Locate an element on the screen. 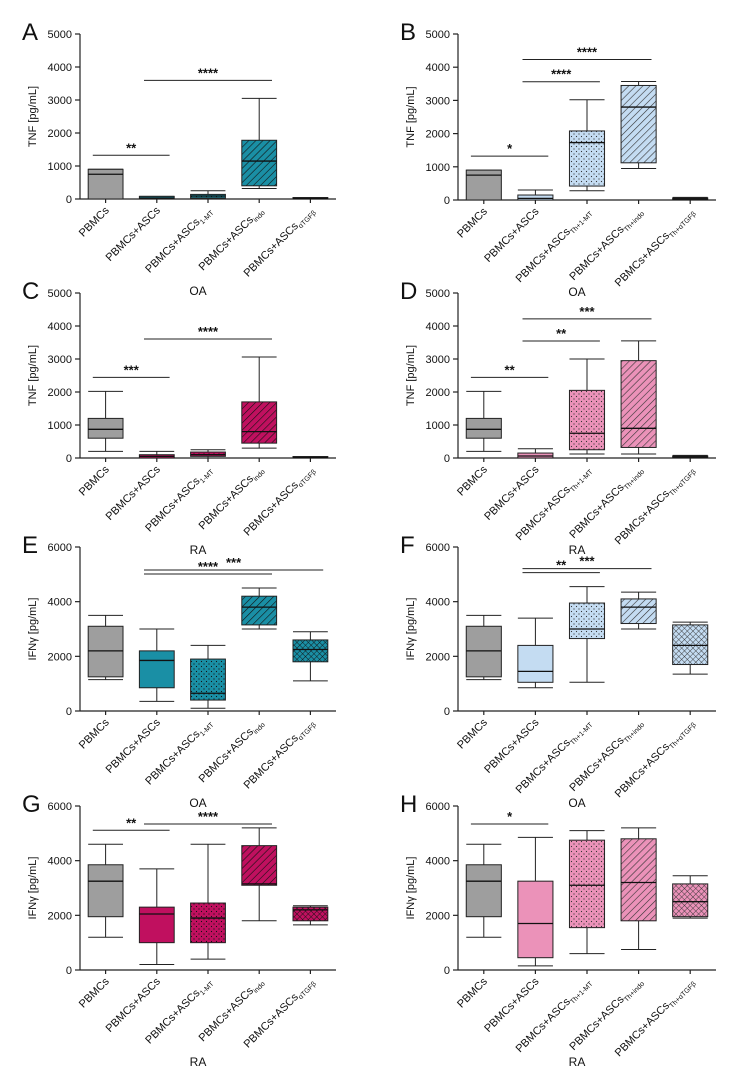 The height and width of the screenshot is (1080, 756). y-axis-label: IFNγ [pg/mL] is located at coordinates (33, 888).